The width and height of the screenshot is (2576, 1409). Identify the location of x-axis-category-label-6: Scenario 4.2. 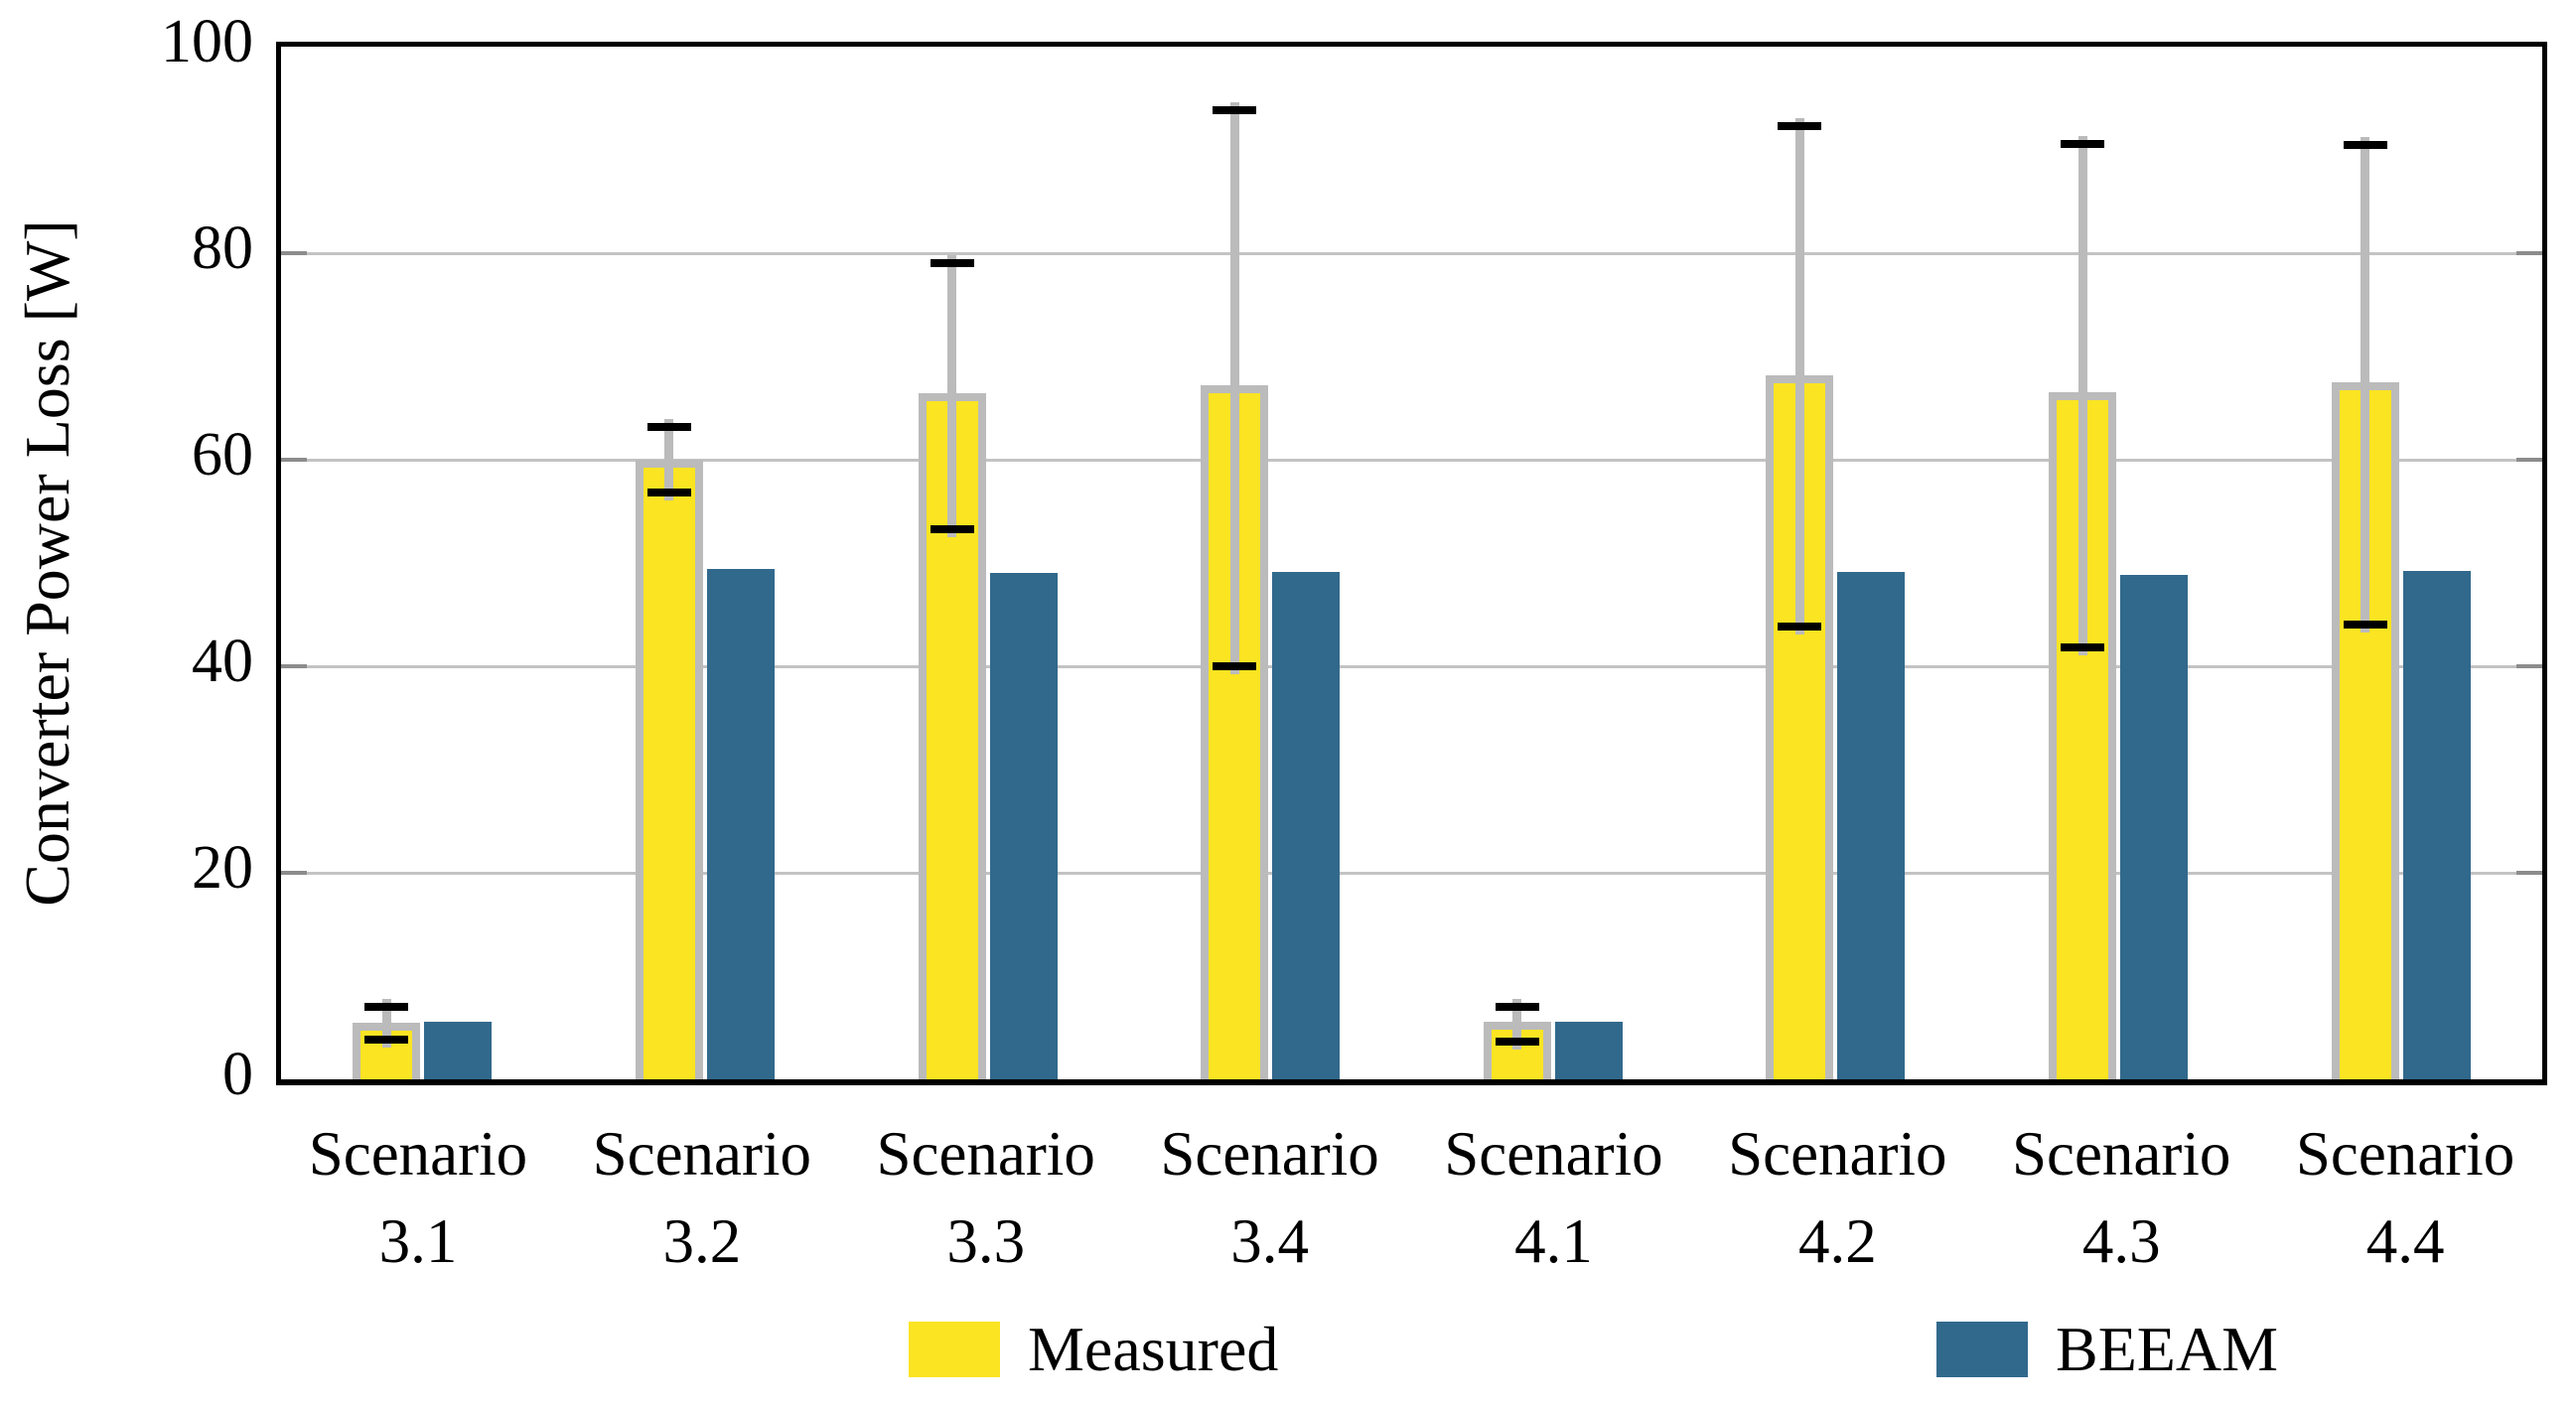
(1837, 1198).